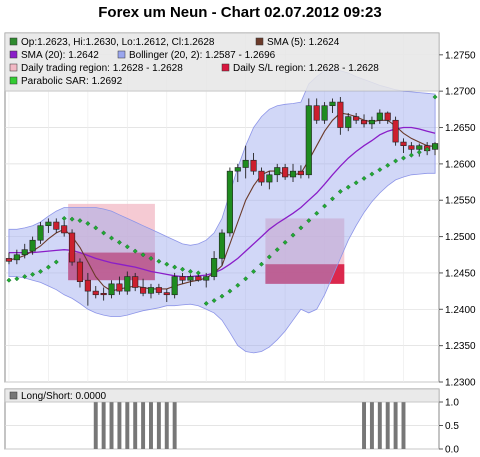  Describe the element at coordinates (460, 164) in the screenshot. I see `y-tick-label: 1.2600` at that location.